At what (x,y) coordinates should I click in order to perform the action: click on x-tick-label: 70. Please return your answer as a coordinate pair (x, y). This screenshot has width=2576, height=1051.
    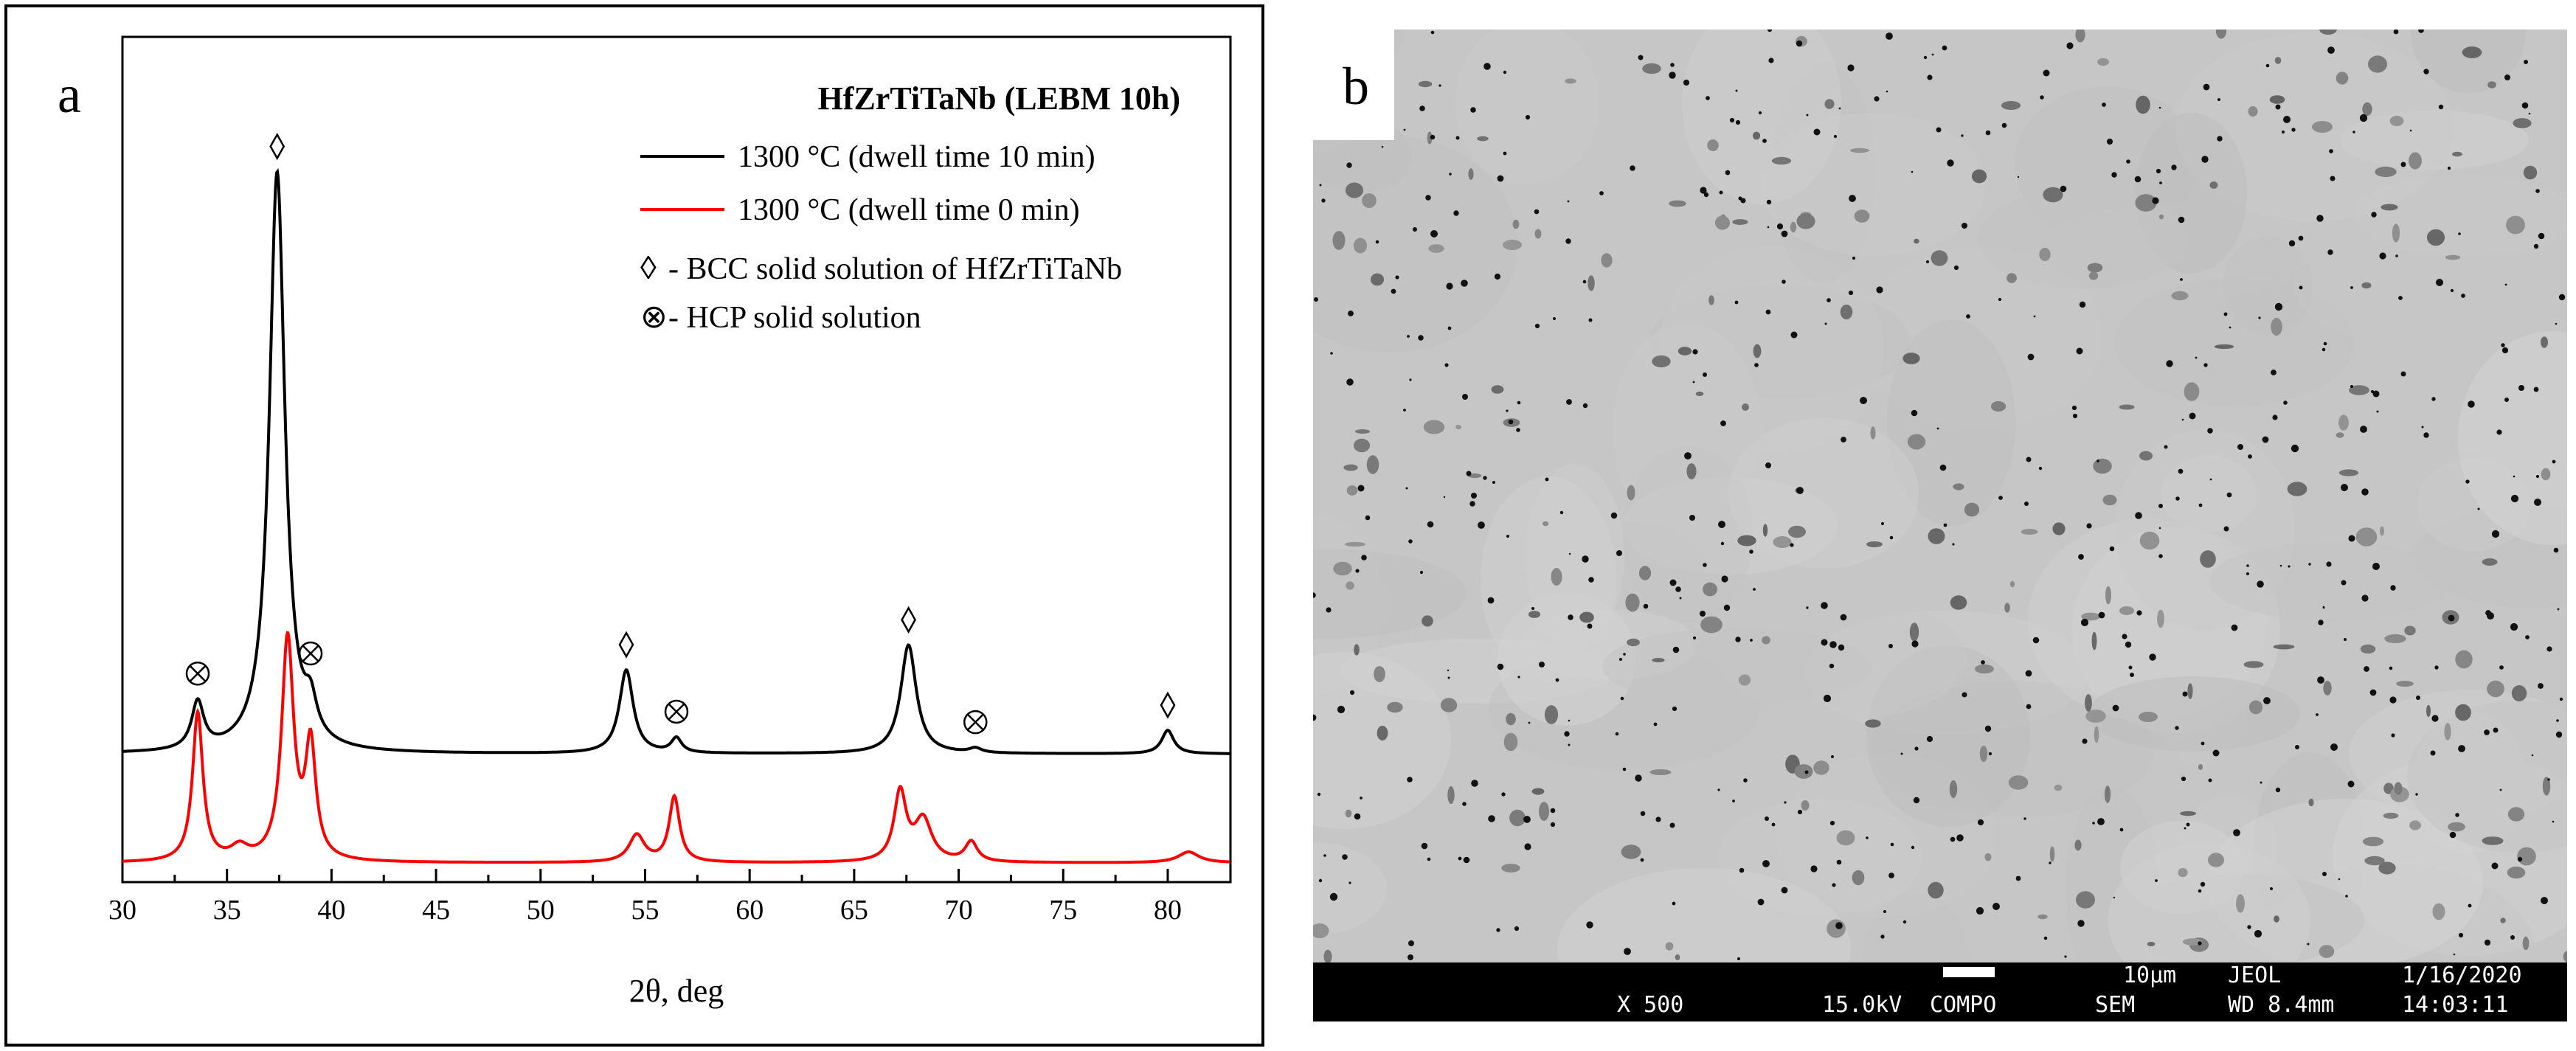
    Looking at the image, I should click on (959, 911).